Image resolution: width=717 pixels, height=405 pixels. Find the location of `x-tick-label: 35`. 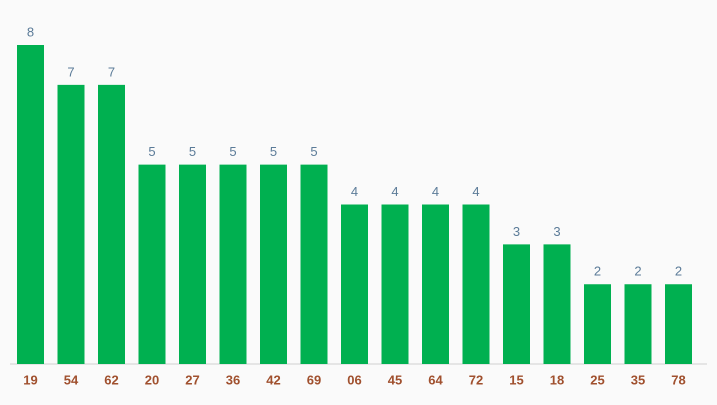

x-tick-label: 35 is located at coordinates (638, 379).